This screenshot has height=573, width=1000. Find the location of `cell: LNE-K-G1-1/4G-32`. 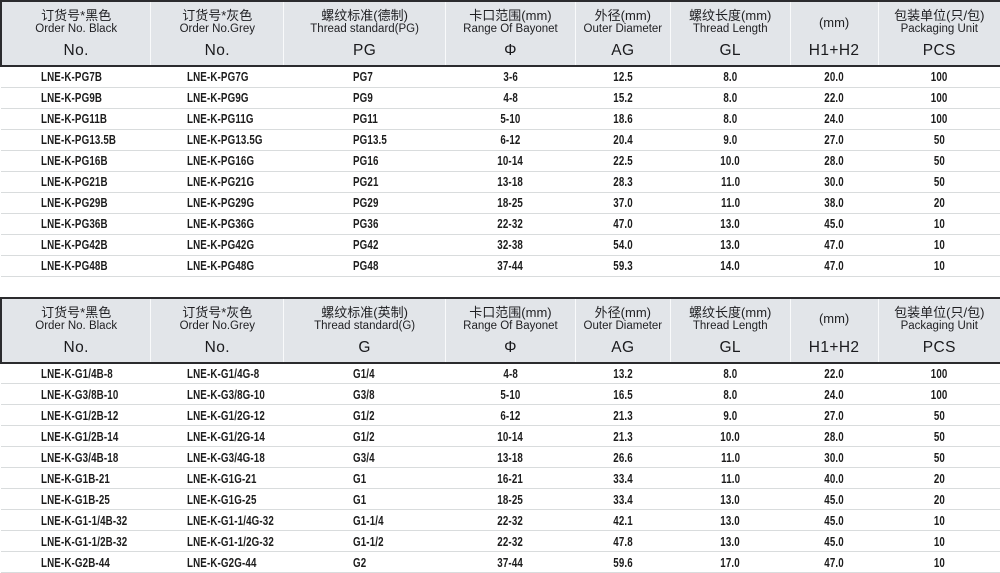

cell: LNE-K-G1-1/4G-32 is located at coordinates (217, 520).